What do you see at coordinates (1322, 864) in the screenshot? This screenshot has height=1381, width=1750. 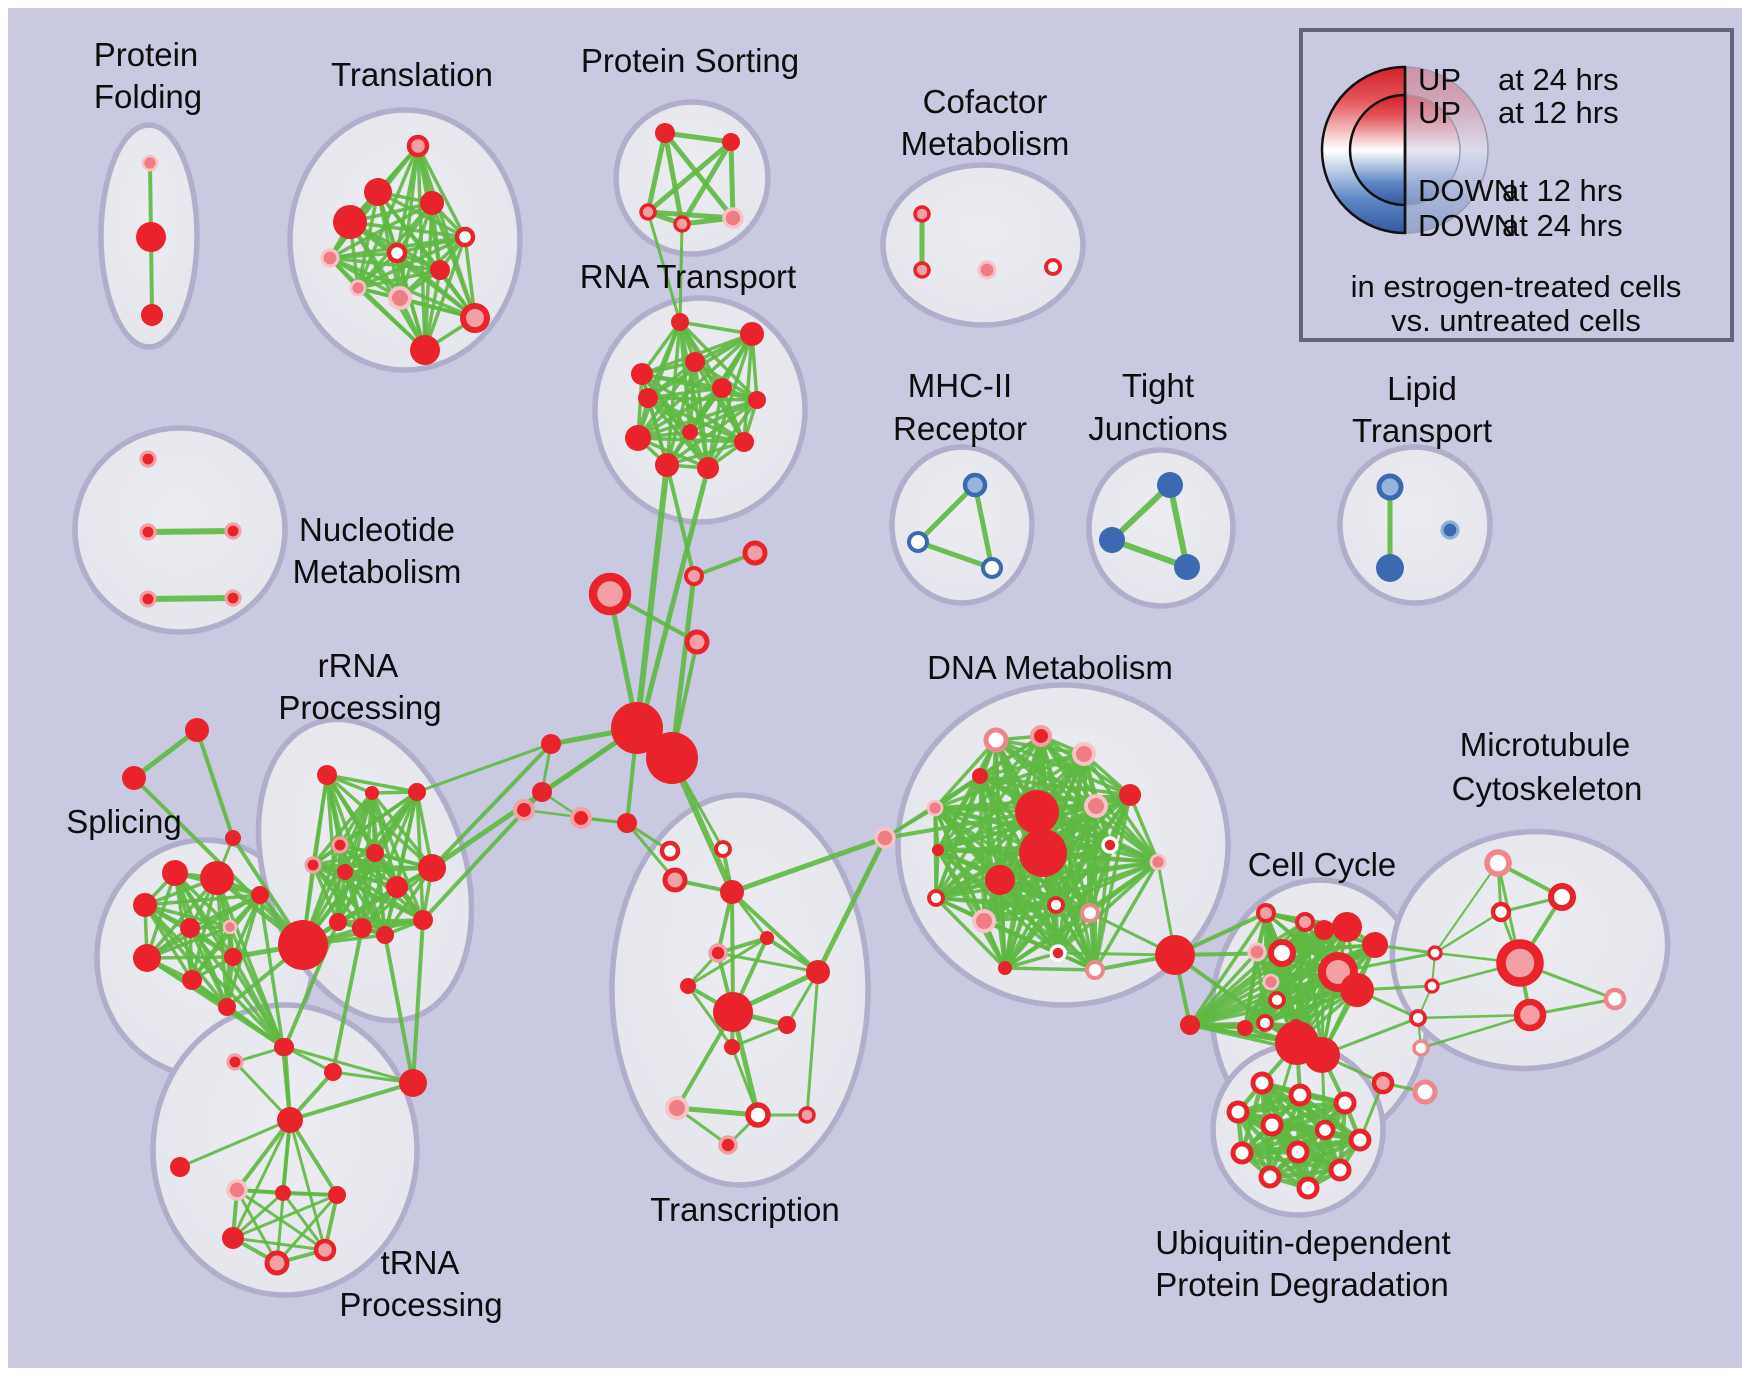 I see `cluster-label-cell-cycle: Cell Cycle` at bounding box center [1322, 864].